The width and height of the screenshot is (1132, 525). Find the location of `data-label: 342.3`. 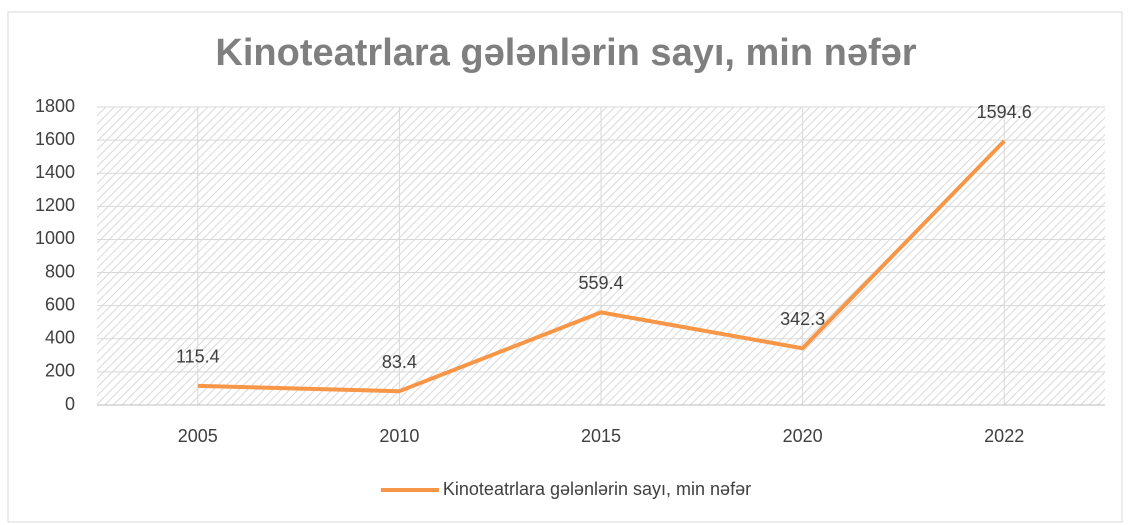

data-label: 342.3 is located at coordinates (802, 319).